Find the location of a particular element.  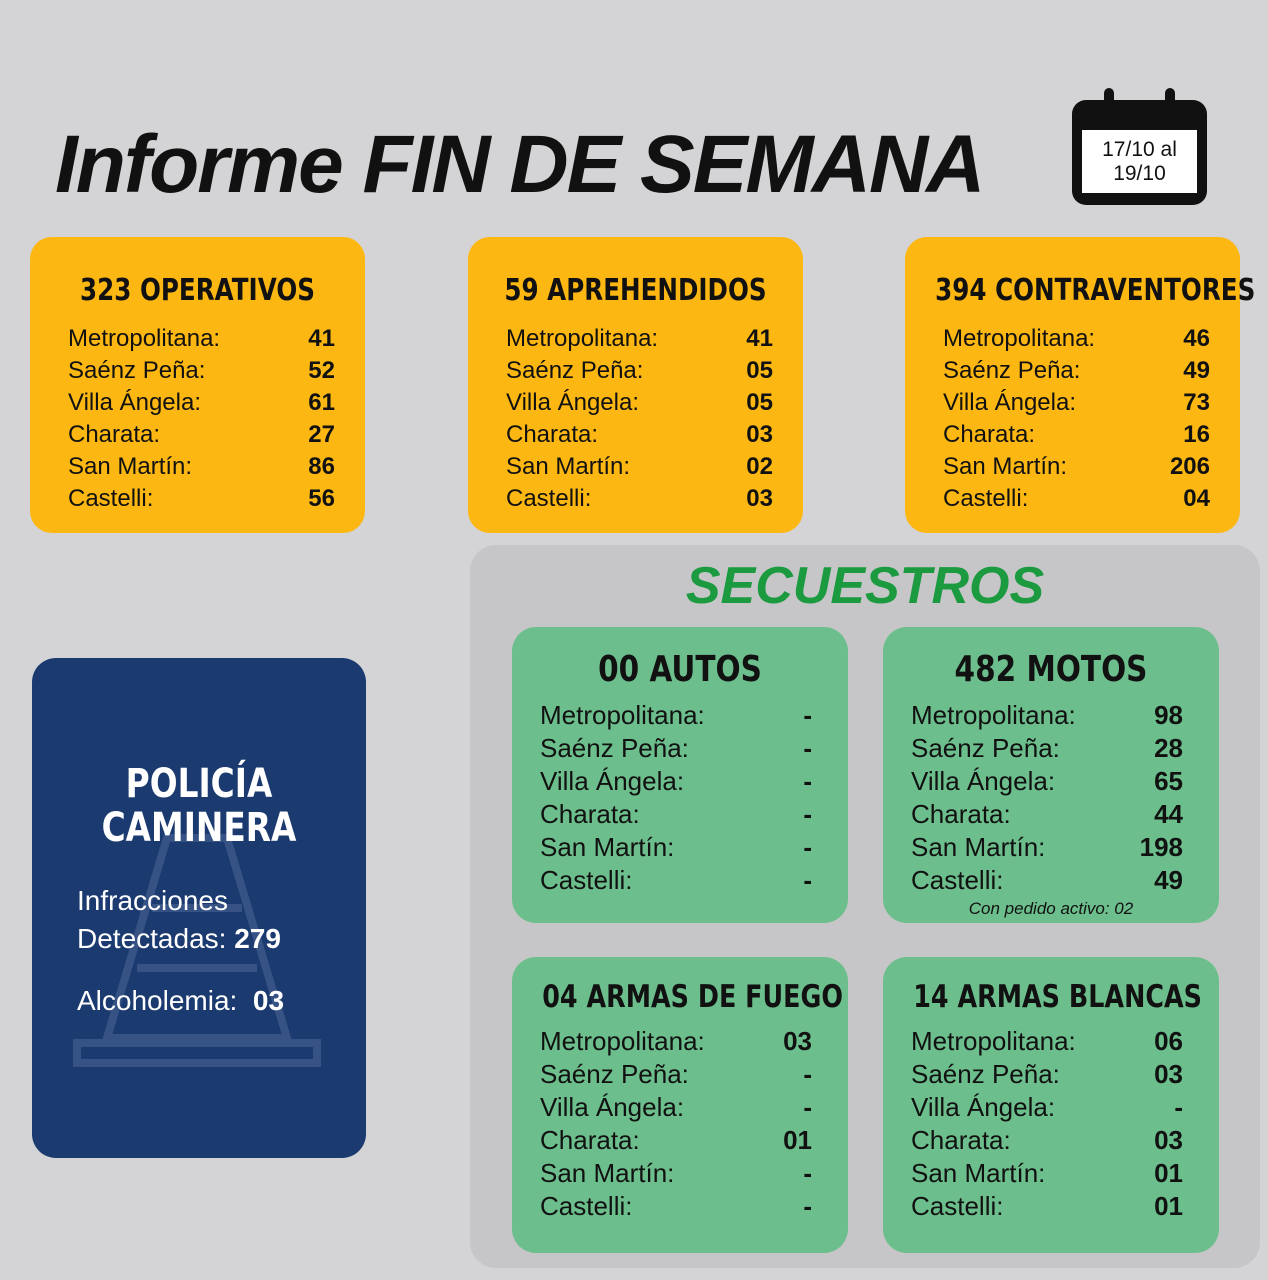

region-value: 98 is located at coordinates (1168, 715).